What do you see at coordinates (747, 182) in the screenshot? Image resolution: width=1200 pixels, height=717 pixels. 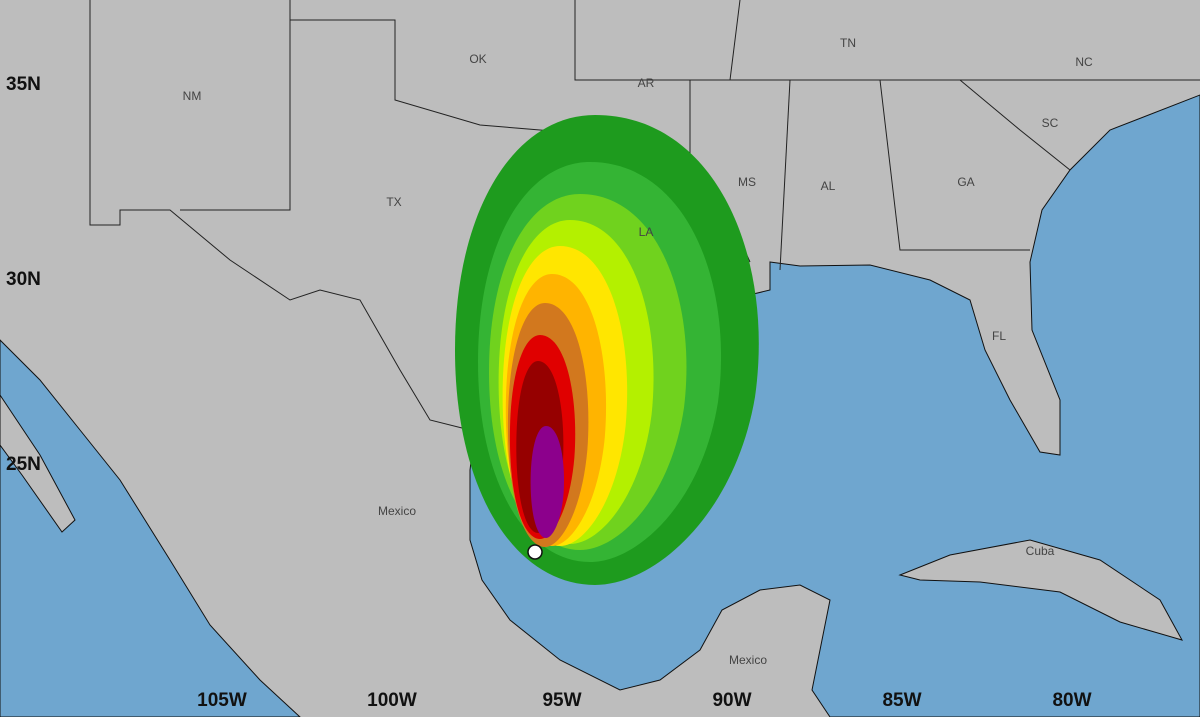 I see `place-label: MS` at bounding box center [747, 182].